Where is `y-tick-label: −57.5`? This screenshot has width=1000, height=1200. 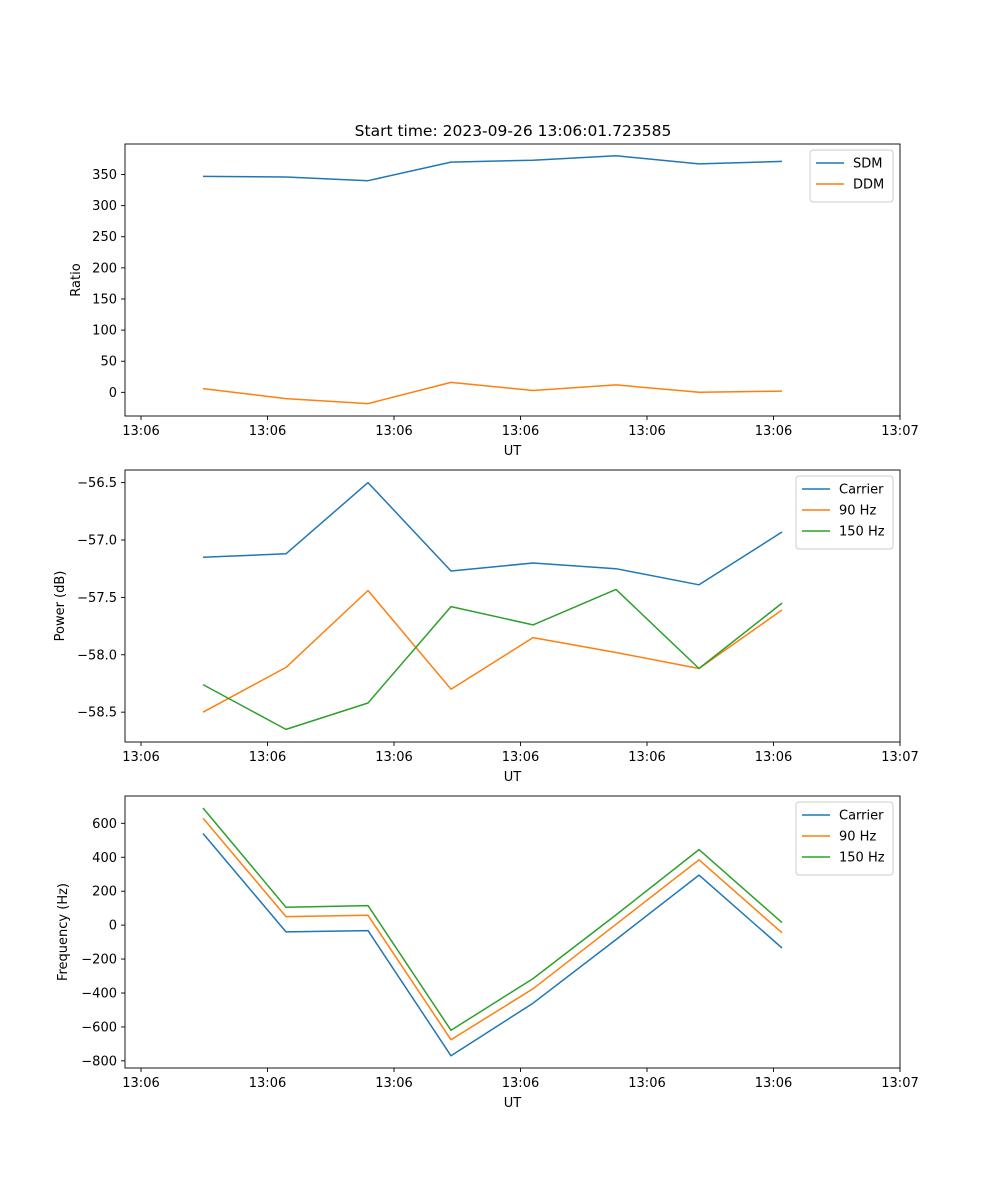
y-tick-label: −57.5 is located at coordinates (97, 598).